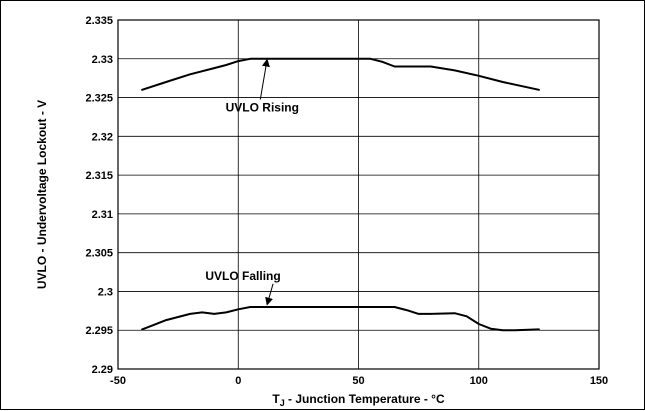 This screenshot has height=411, width=645. I want to click on x-tick-label: -50, so click(118, 381).